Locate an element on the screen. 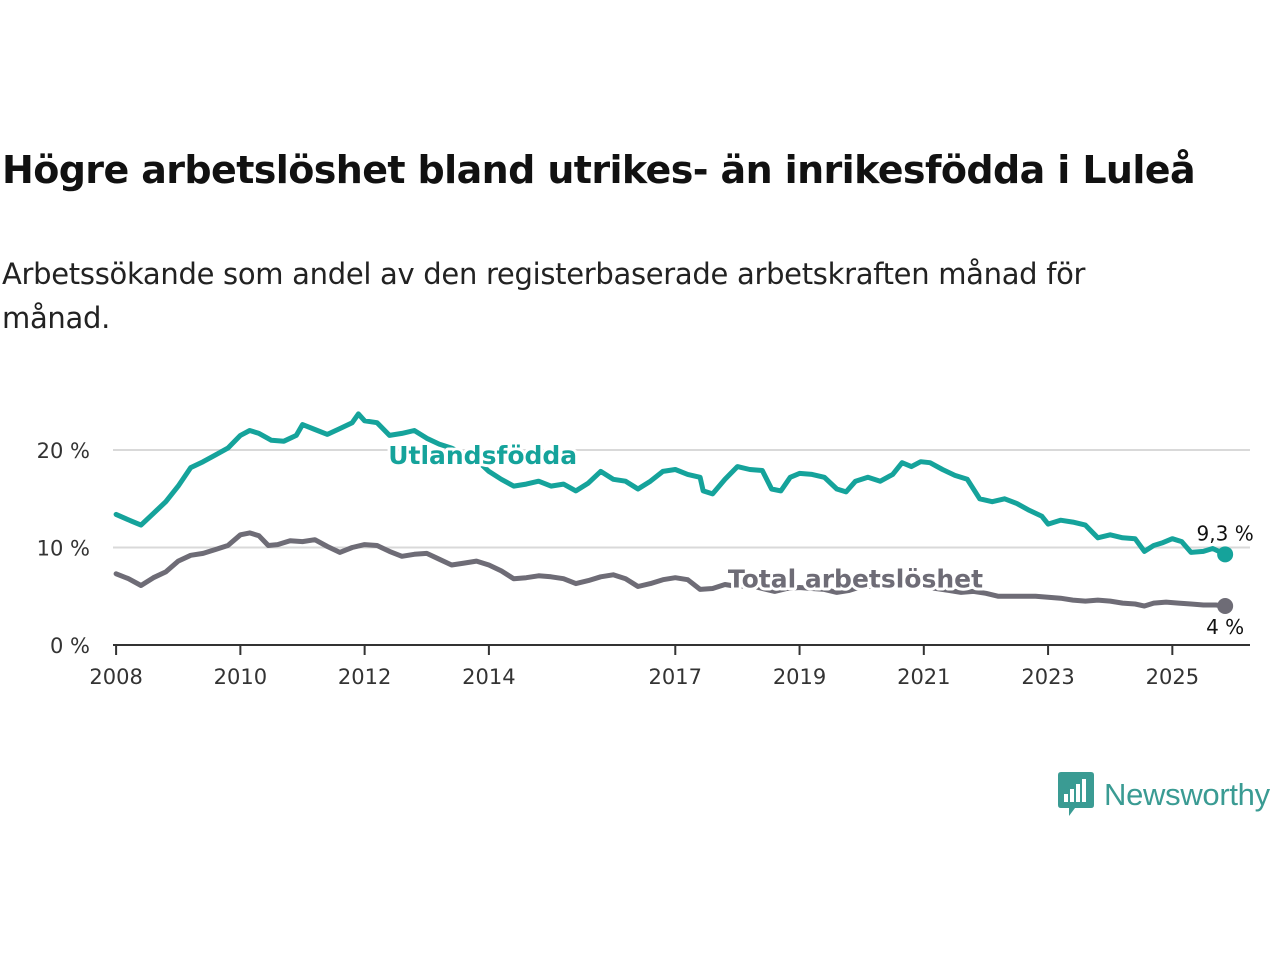 The image size is (1280, 960). y-axis: 0 % 10 % 20 % is located at coordinates (63, 548).